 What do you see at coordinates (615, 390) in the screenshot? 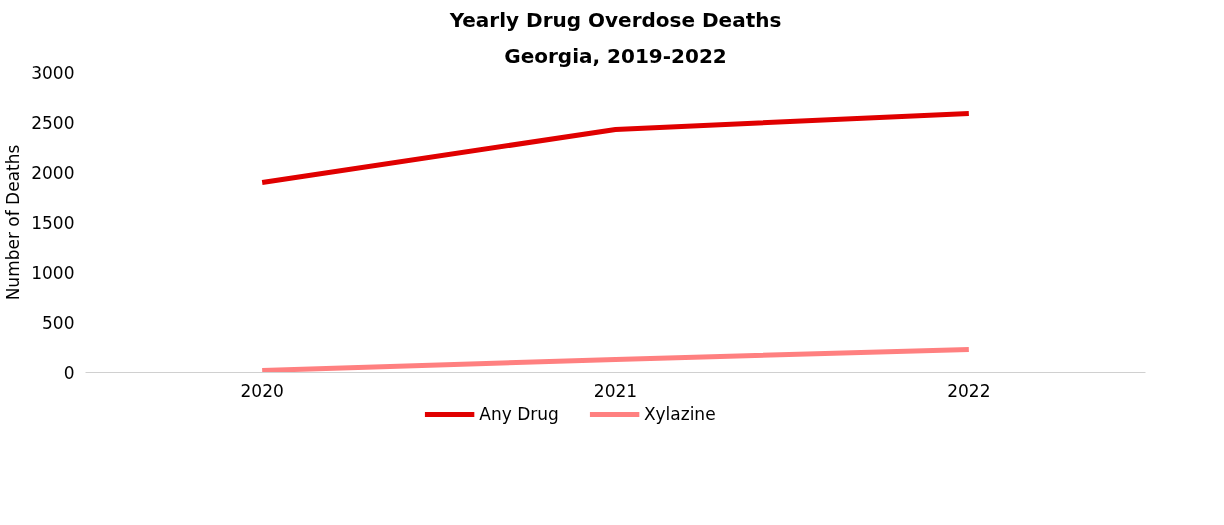
I see `x-tick-label: 2021` at bounding box center [615, 390].